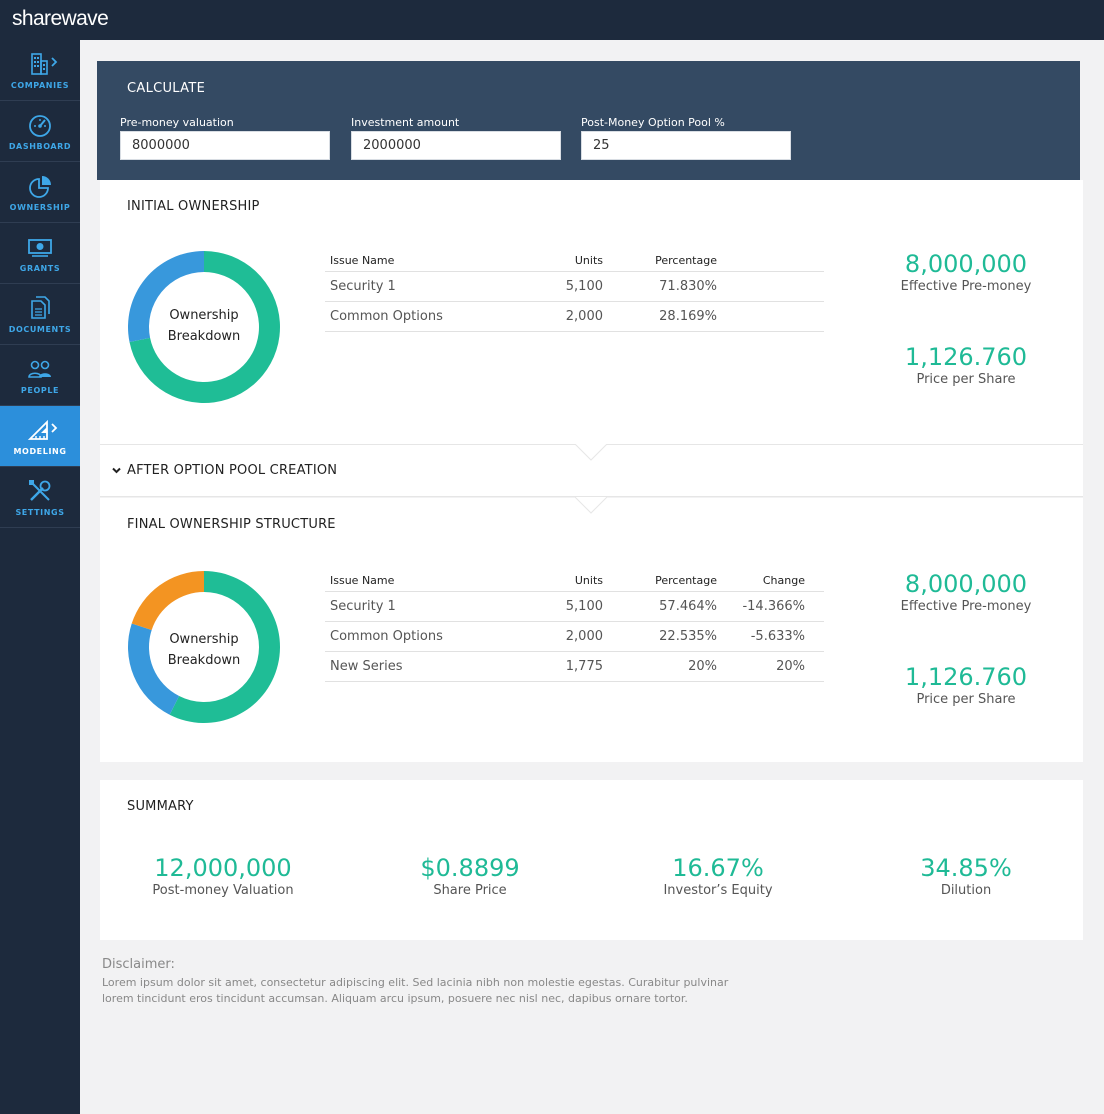 Image resolution: width=1104 pixels, height=1114 pixels. What do you see at coordinates (405, 122) in the screenshot?
I see `investment-amount-label: Investment amount` at bounding box center [405, 122].